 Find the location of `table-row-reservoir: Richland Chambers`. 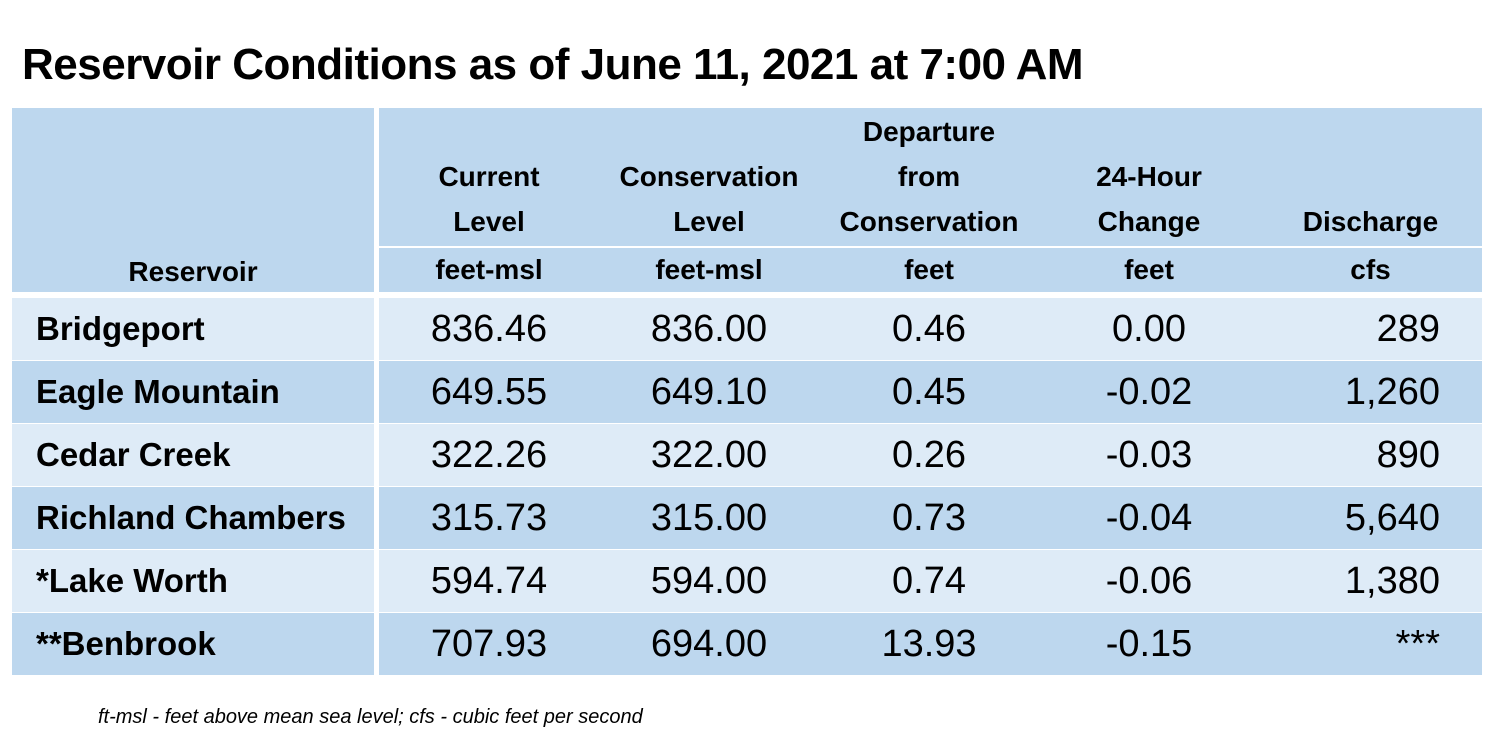

table-row-reservoir: Richland Chambers is located at coordinates (195, 518).